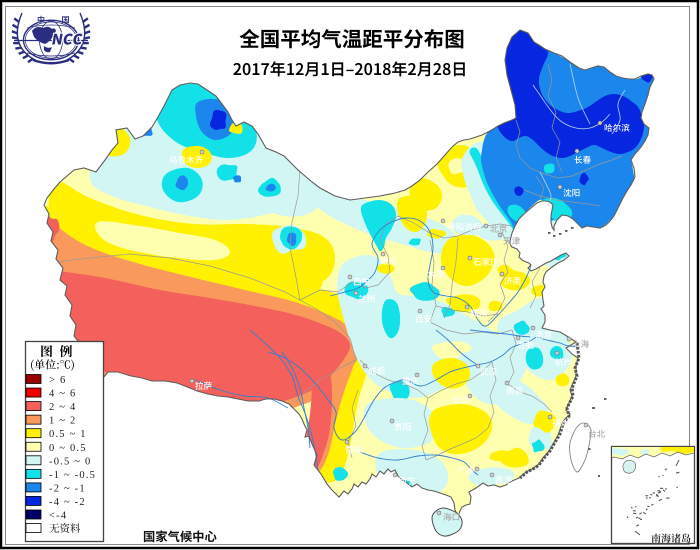  I want to click on svg-text: 4 ~ 6, so click(62, 394).